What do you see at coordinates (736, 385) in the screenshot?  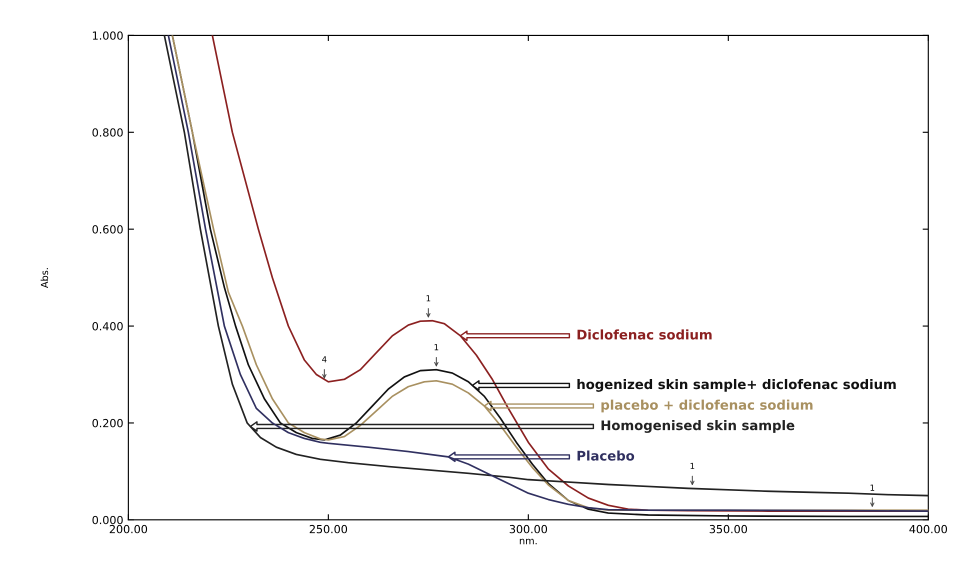 I see `text: hogenized skin sample+ diclofenac sodium` at bounding box center [736, 385].